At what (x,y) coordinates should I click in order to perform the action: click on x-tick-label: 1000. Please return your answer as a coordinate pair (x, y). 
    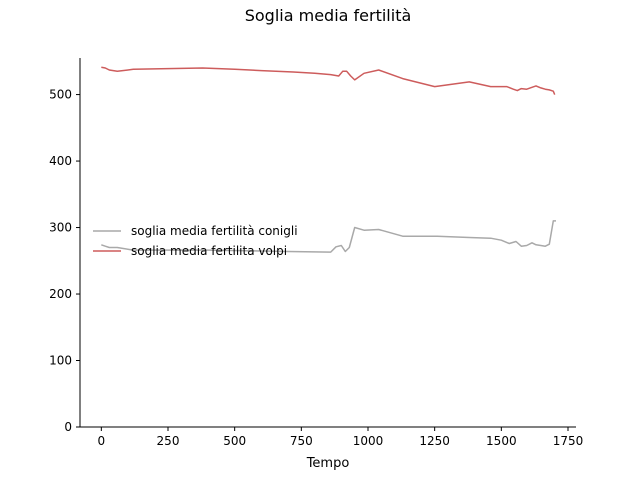
    Looking at the image, I should click on (368, 441).